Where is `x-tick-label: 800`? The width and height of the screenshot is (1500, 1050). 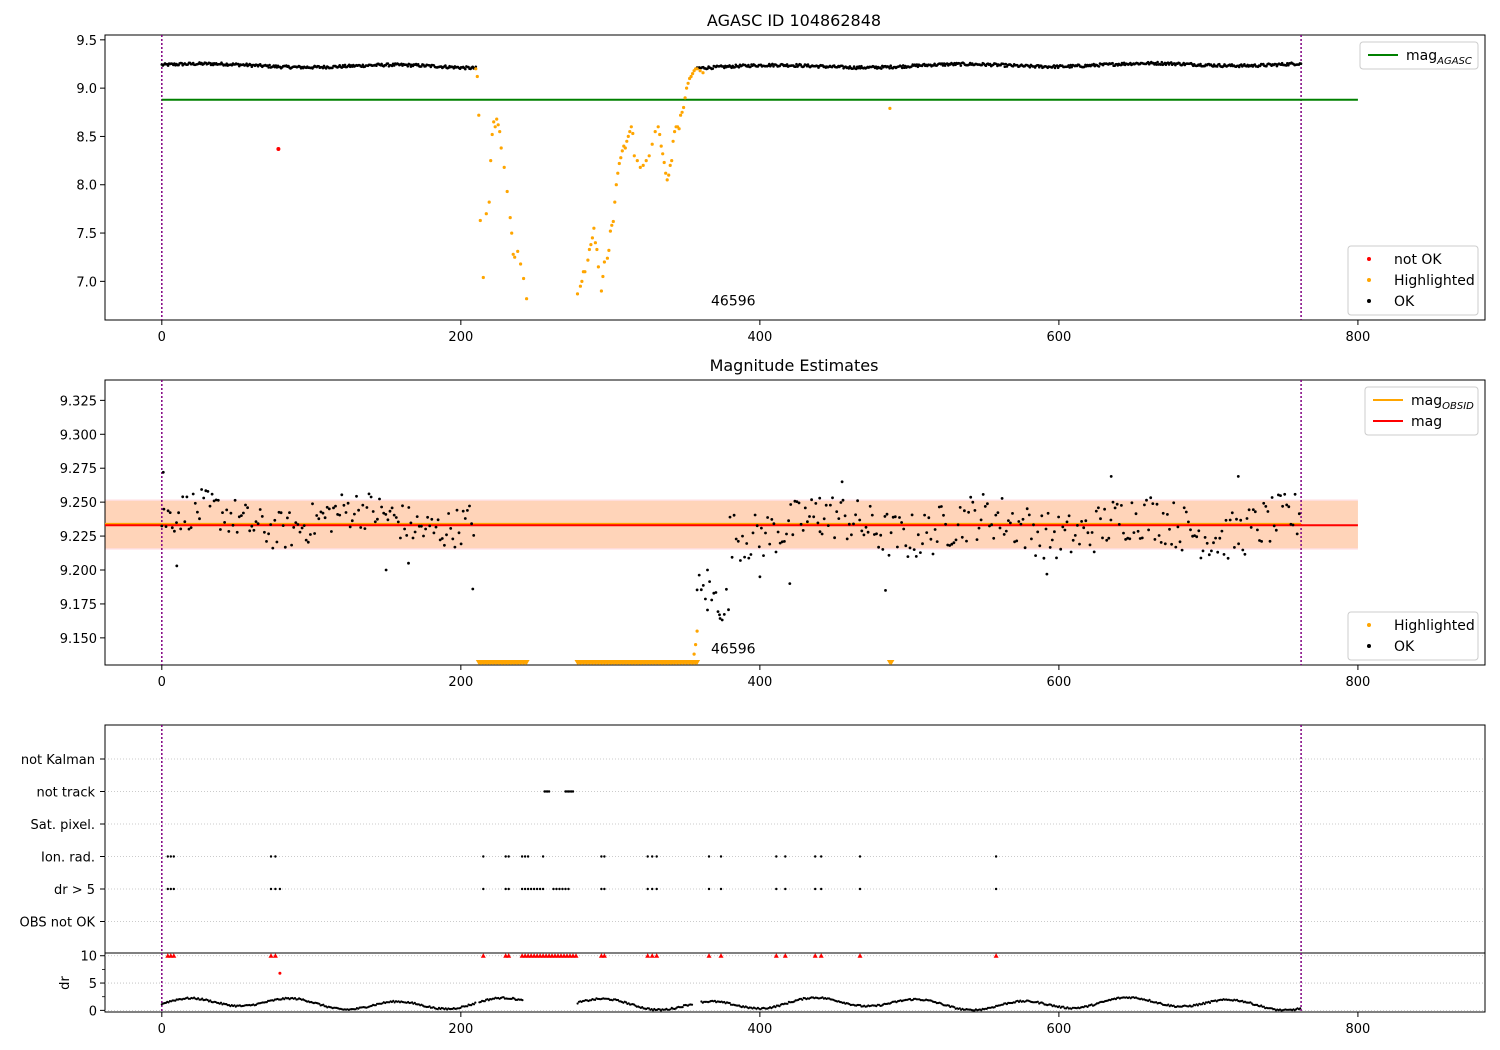
x-tick-label: 800 is located at coordinates (1358, 1029).